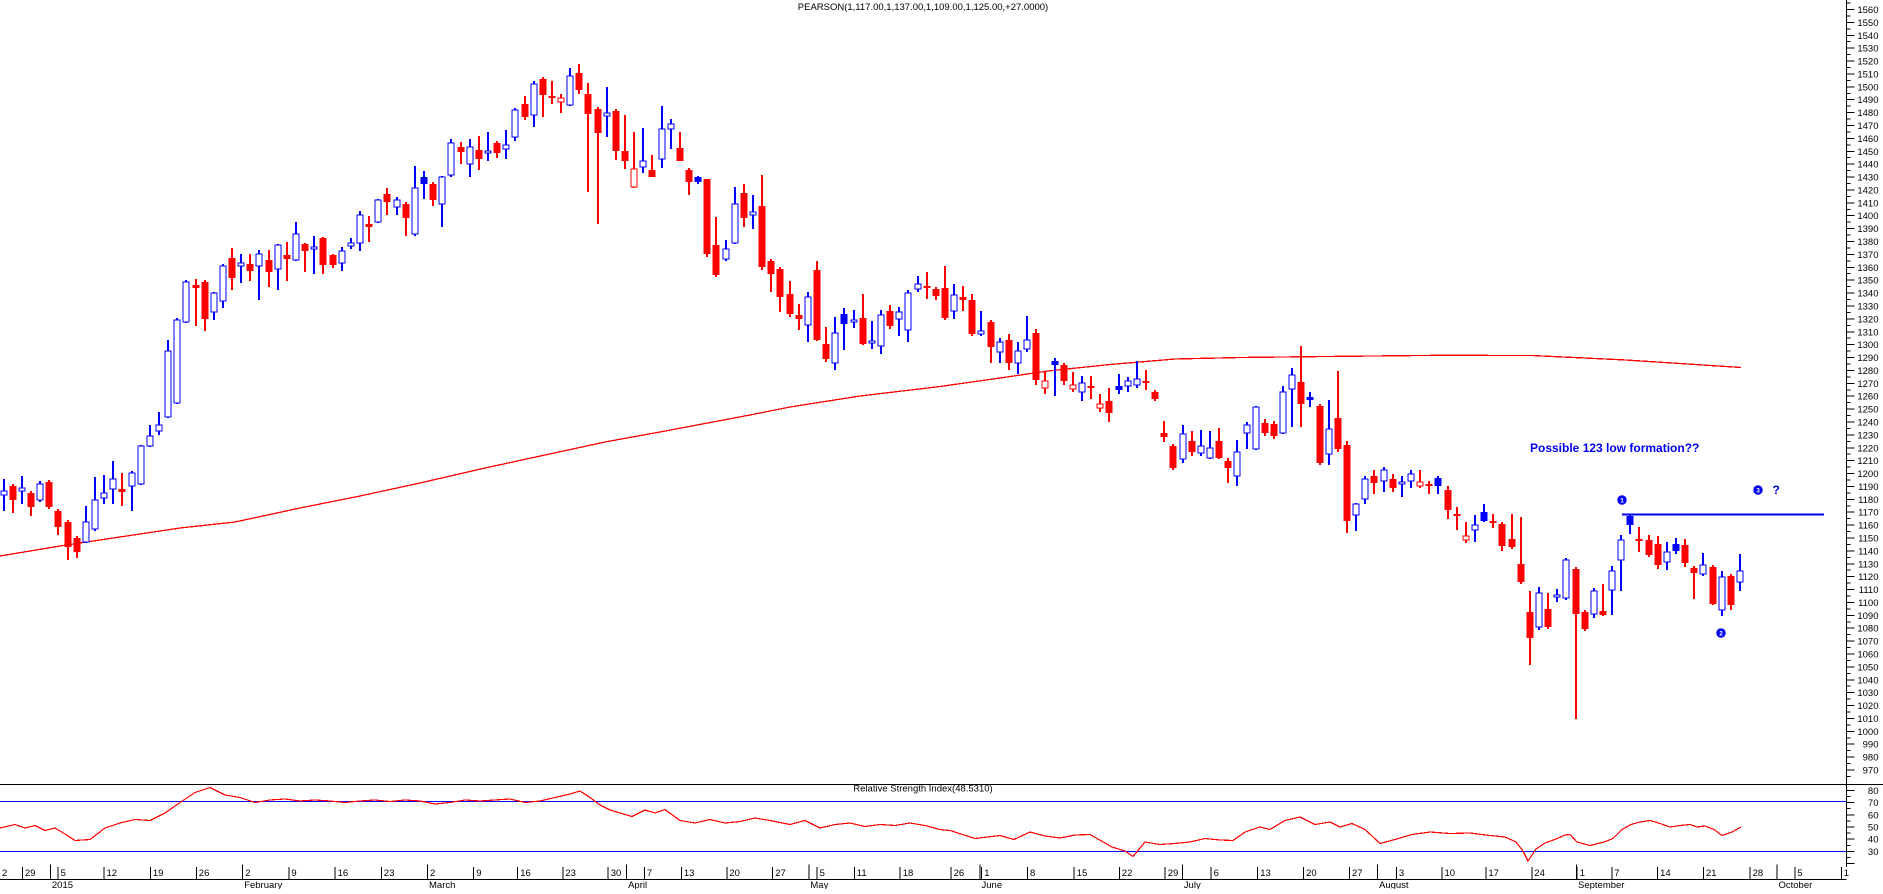 The height and width of the screenshot is (894, 1883). I want to click on svg-text: 1040, so click(1867, 680).